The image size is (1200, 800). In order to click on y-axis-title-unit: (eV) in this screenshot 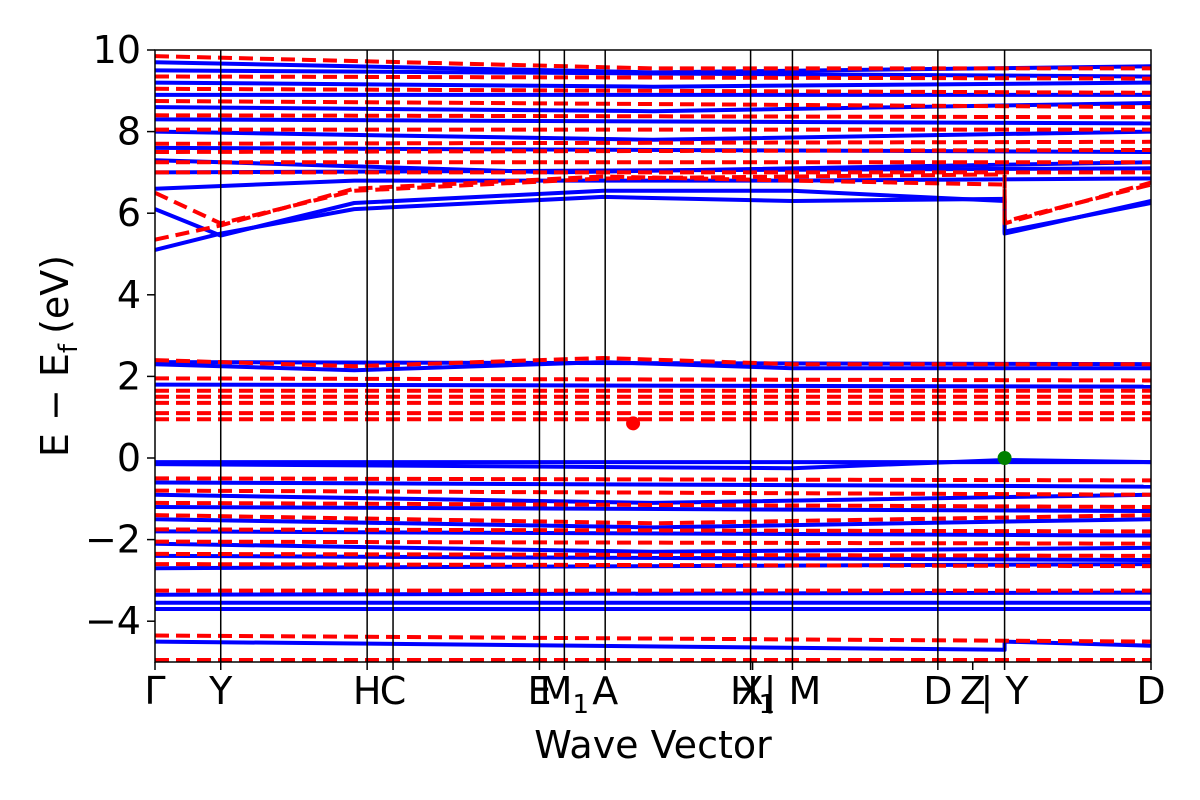, I will do `click(55, 294)`.